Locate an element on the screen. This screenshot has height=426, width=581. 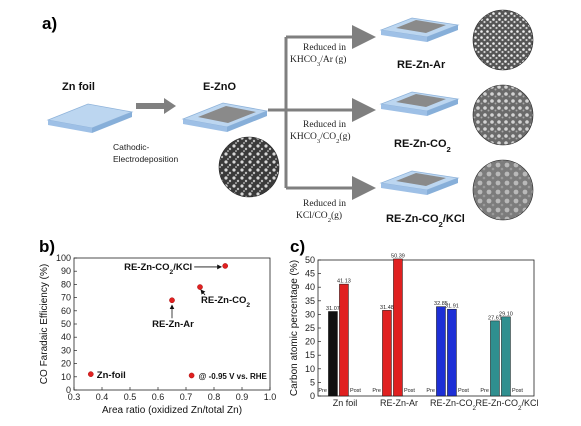
chart-b-annotation-arrow is located at coordinates (203, 292).